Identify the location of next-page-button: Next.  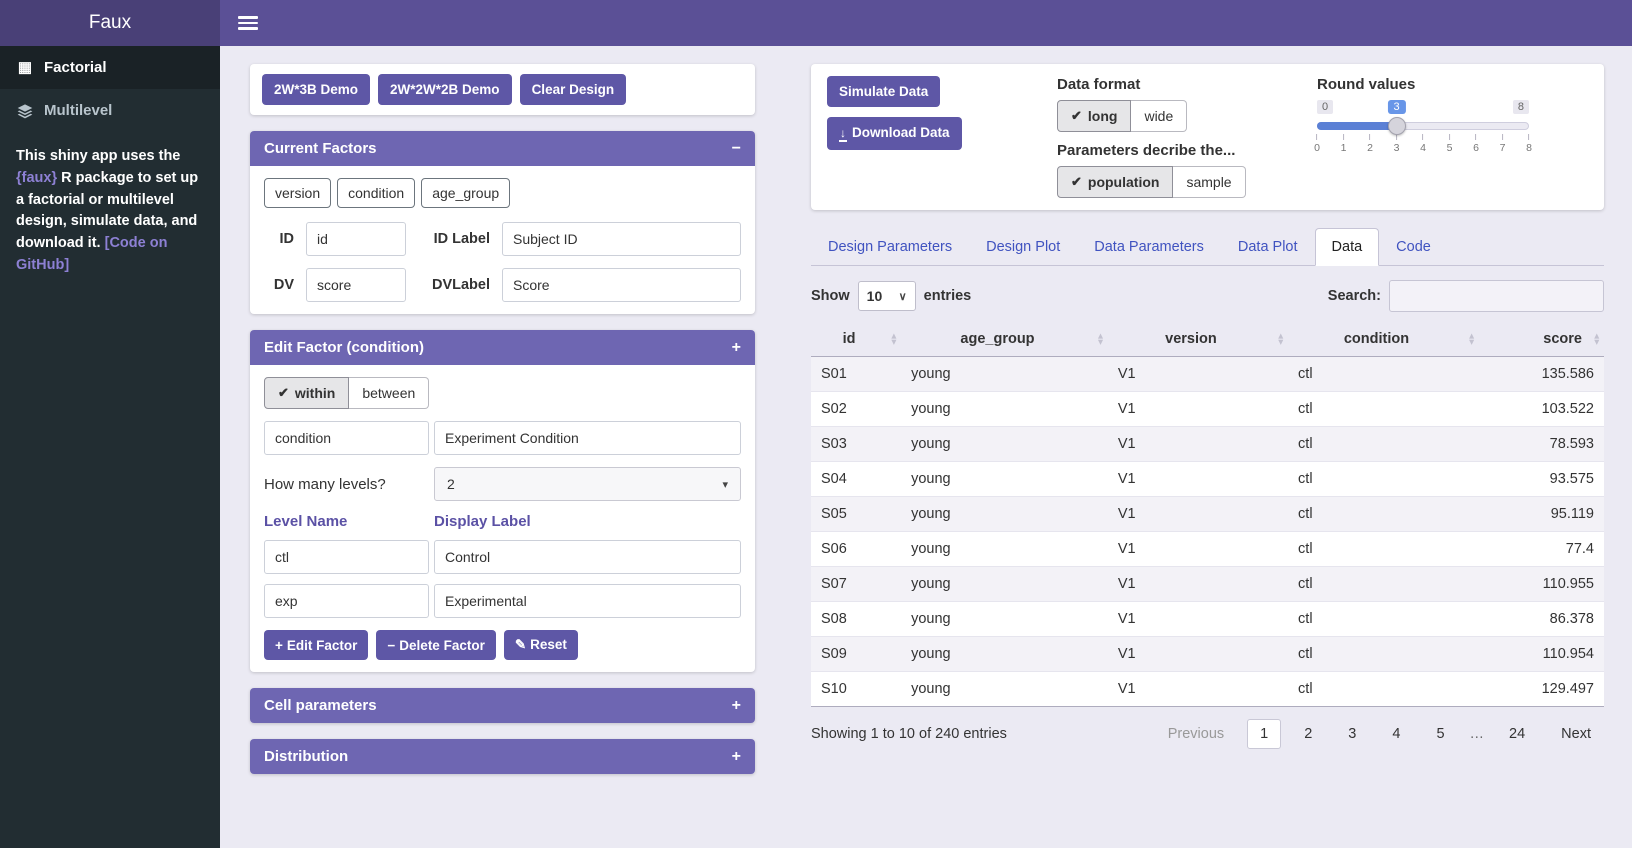
(1576, 734).